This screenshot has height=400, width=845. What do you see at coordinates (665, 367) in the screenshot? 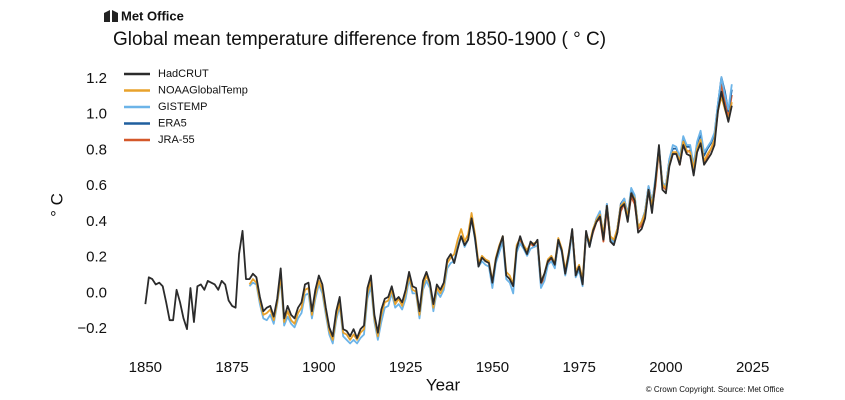
I see `x-tick-label: 2000` at bounding box center [665, 367].